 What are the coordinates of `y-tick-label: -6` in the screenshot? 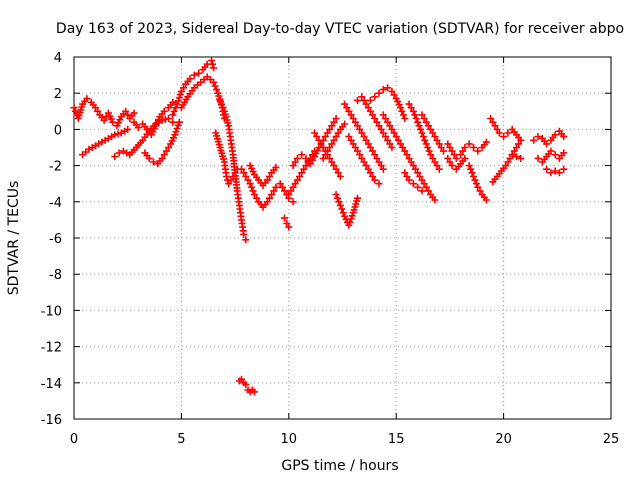 It's located at (55, 239).